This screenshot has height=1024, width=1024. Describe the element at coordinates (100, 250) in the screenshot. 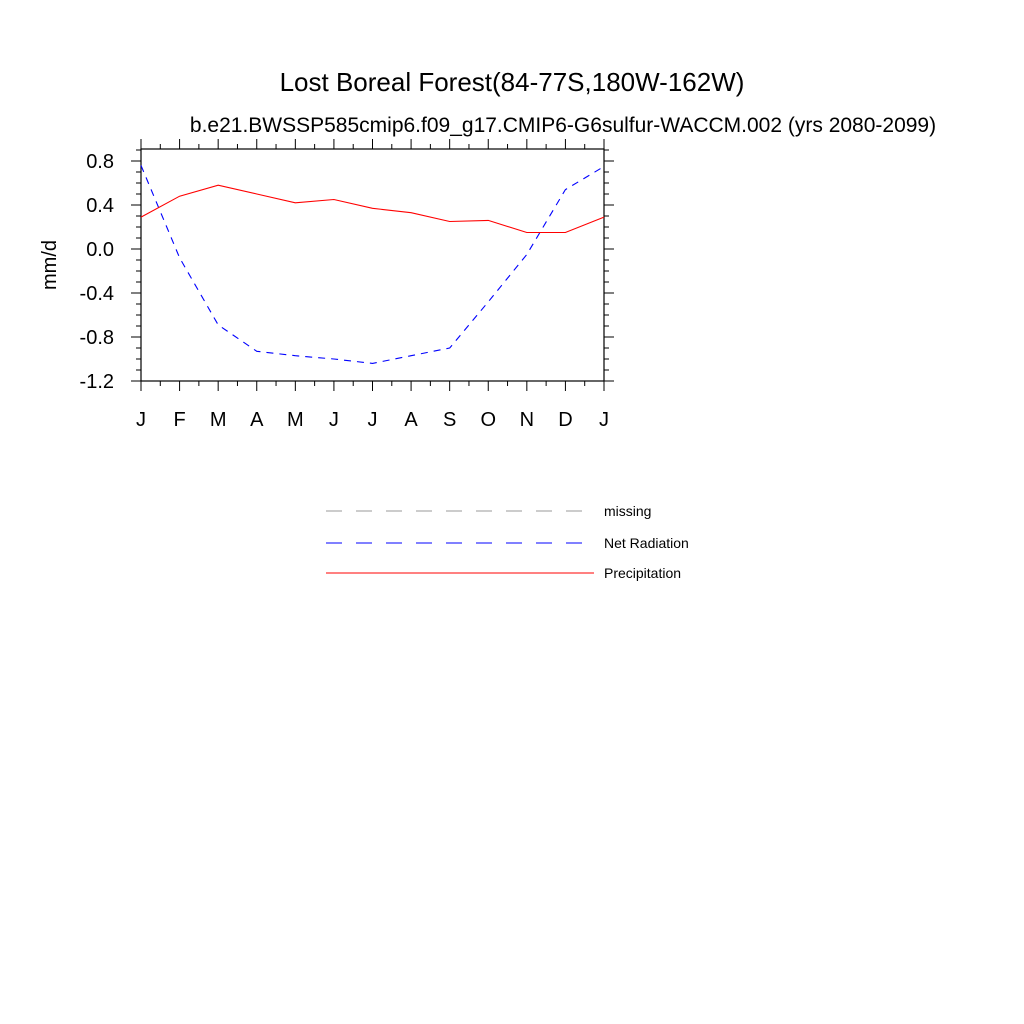

I see `y-tick-label: 0.0` at that location.